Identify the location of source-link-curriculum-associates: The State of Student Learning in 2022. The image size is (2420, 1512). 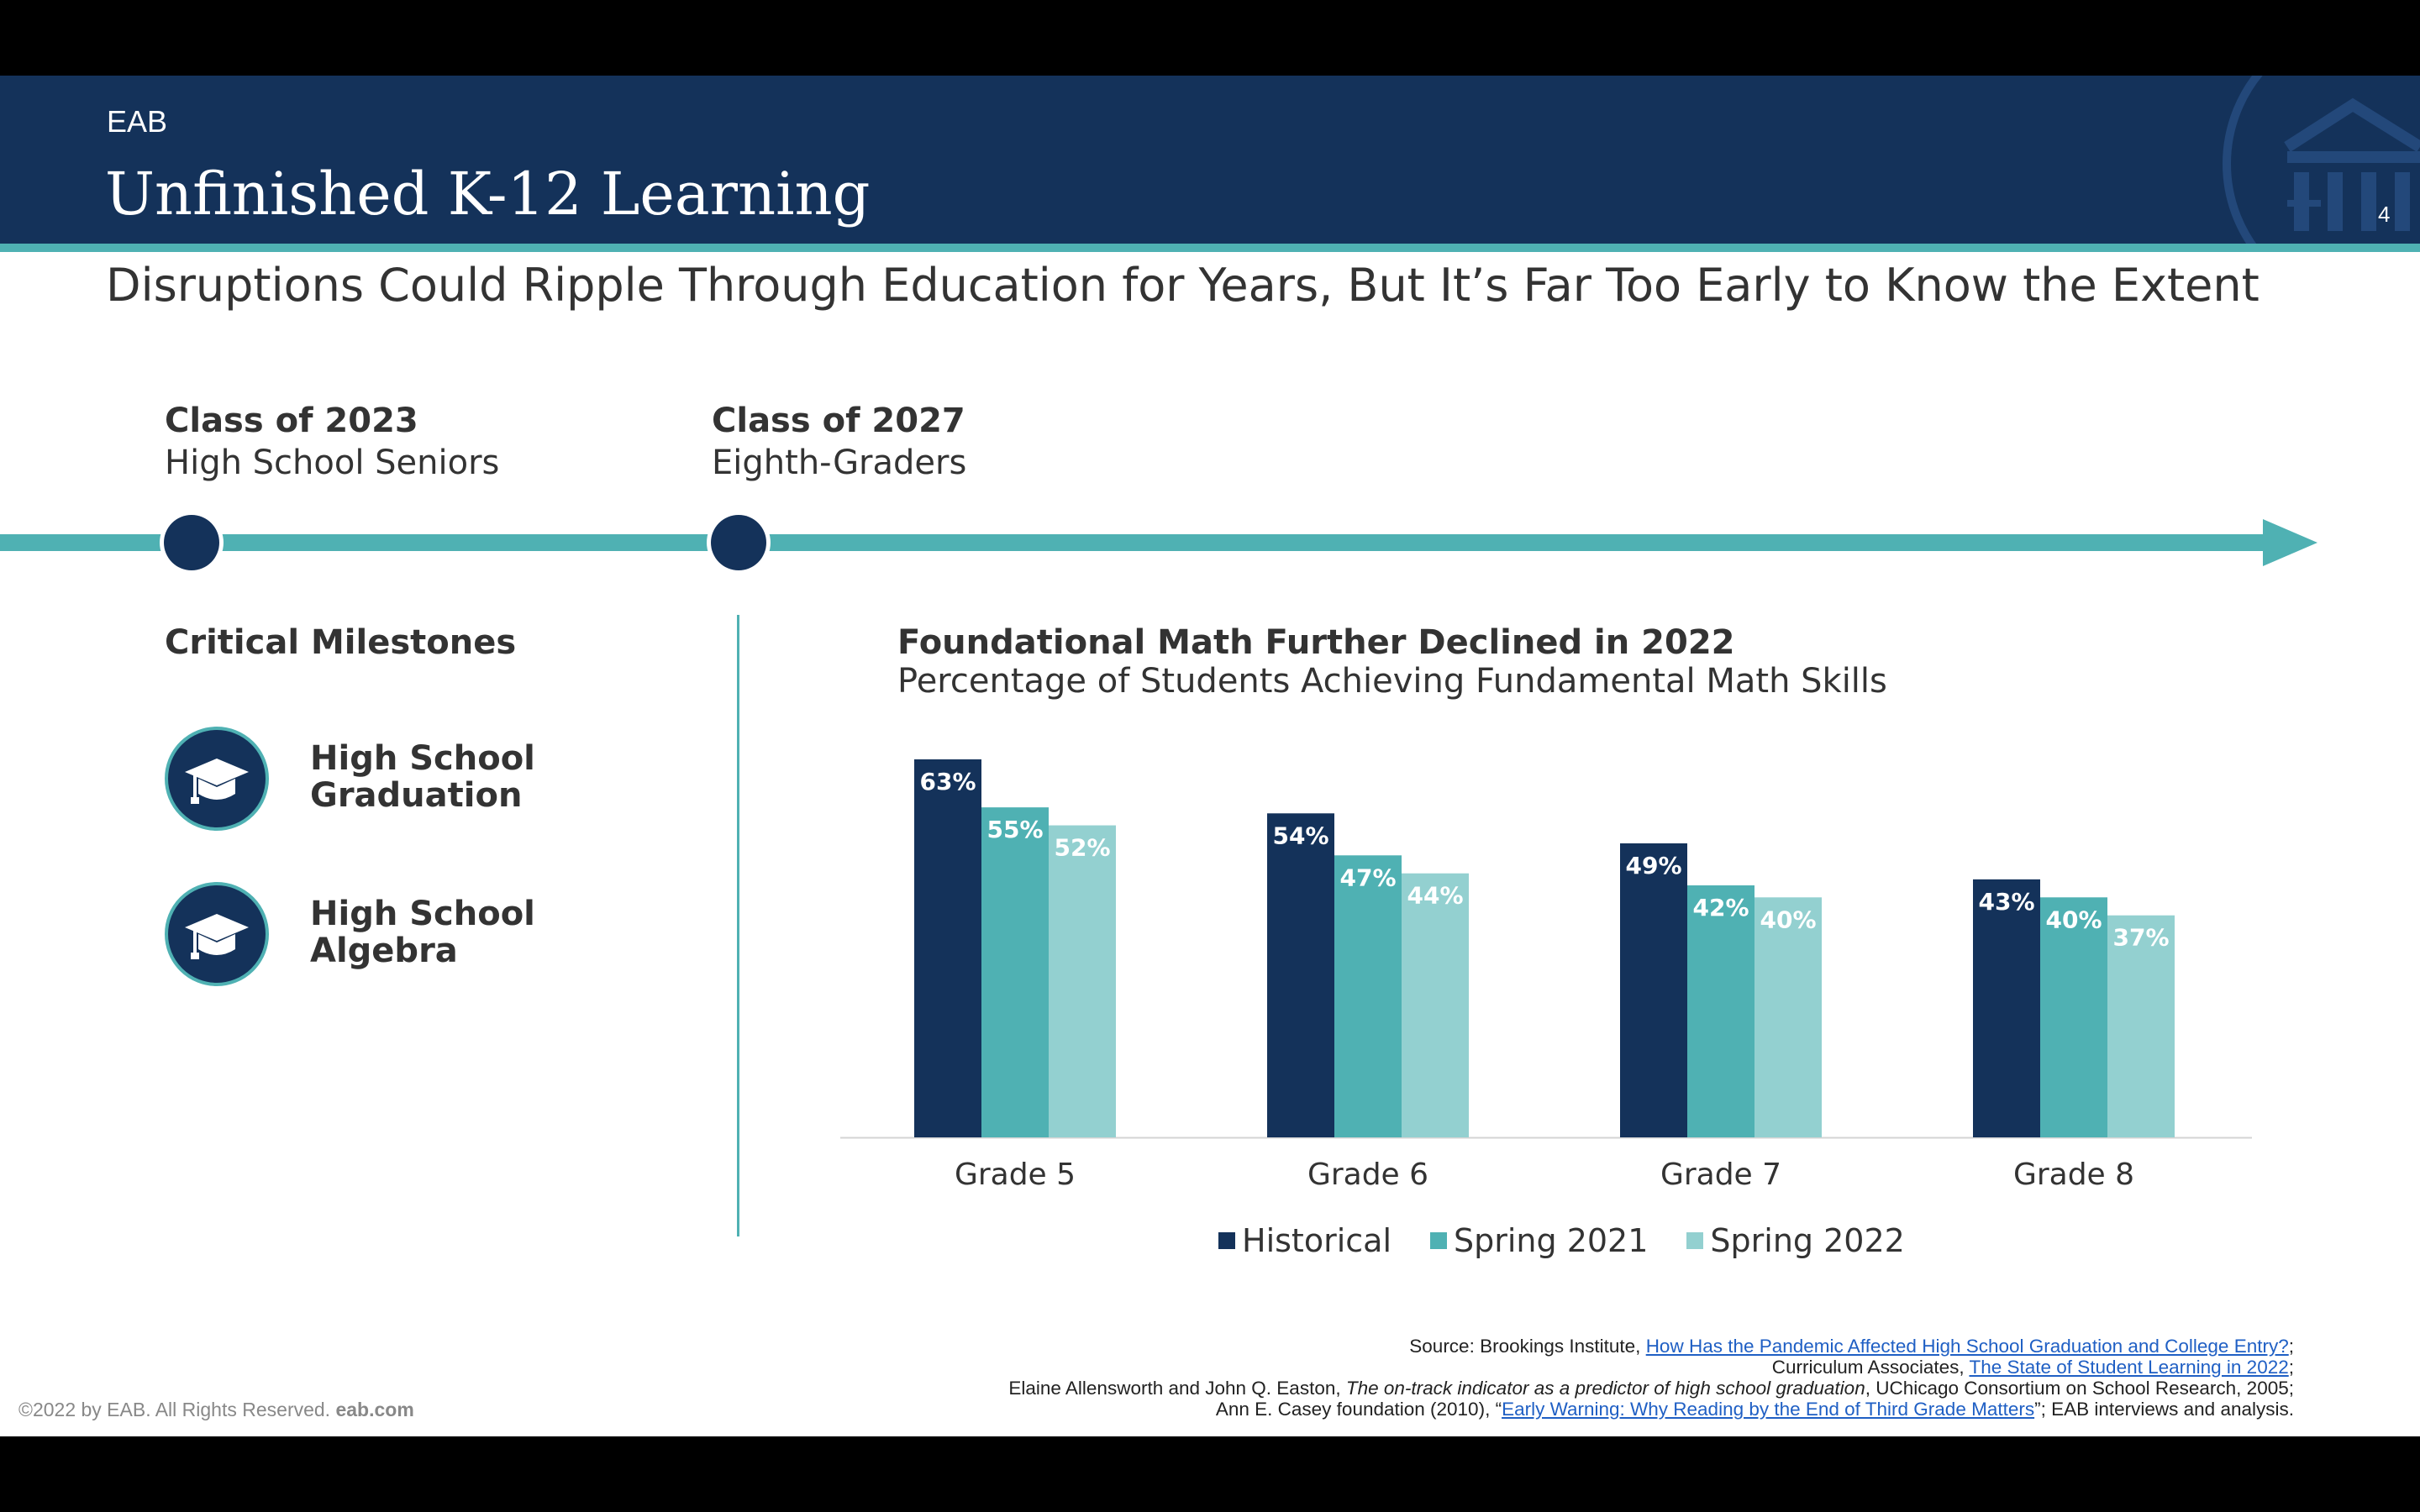
(2129, 1367).